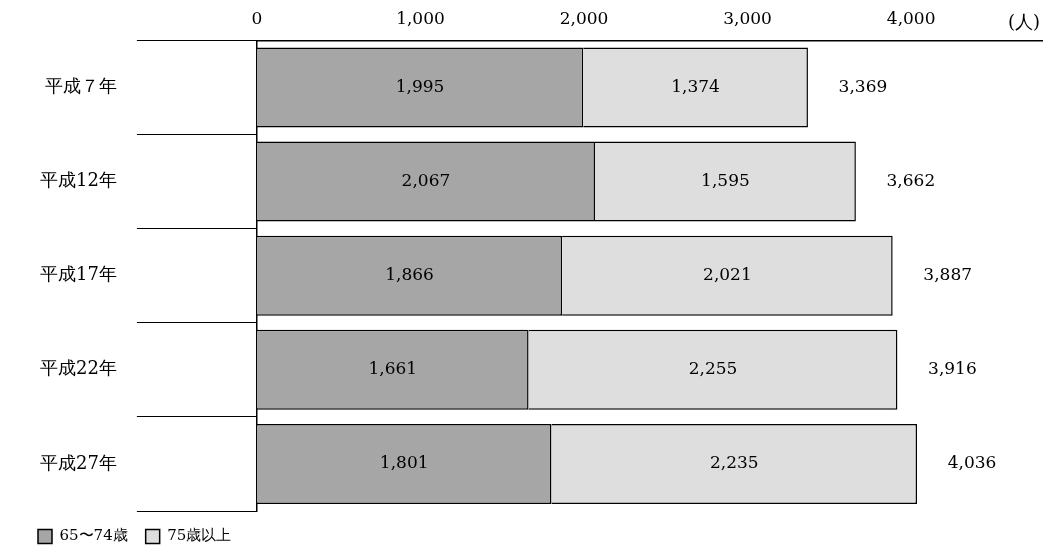 This screenshot has width=1062, height=558. Describe the element at coordinates (78, 274) in the screenshot. I see `y-tick-label: 平成17年` at that location.